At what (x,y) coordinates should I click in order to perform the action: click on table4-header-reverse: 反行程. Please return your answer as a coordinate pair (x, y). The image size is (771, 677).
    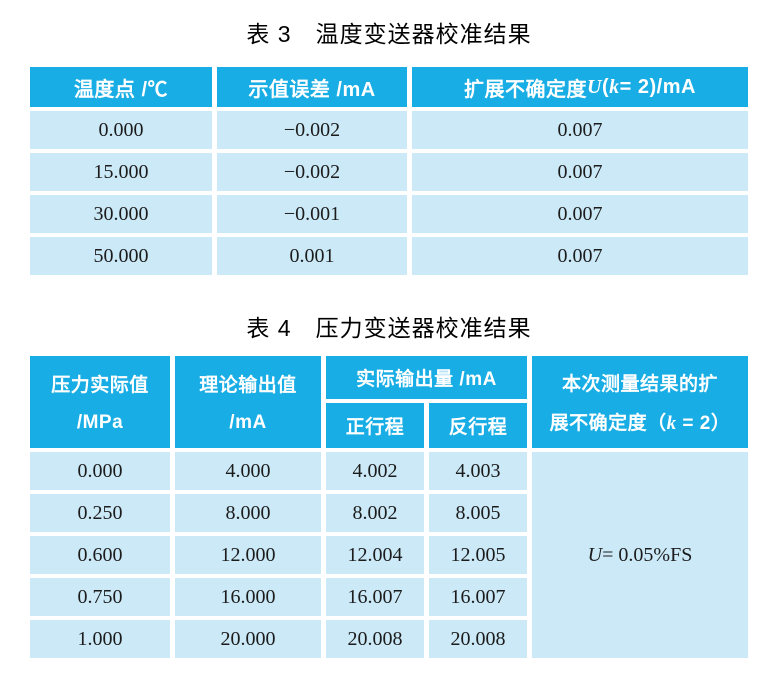
    Looking at the image, I should click on (478, 425).